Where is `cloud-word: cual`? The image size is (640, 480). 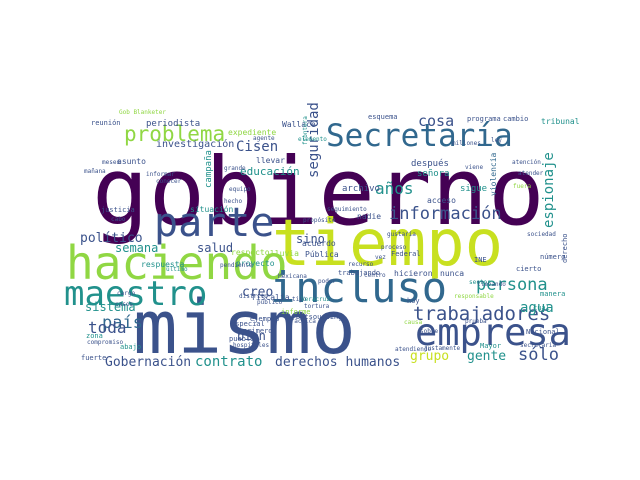
cloud-word: cual is located at coordinates (541, 308).